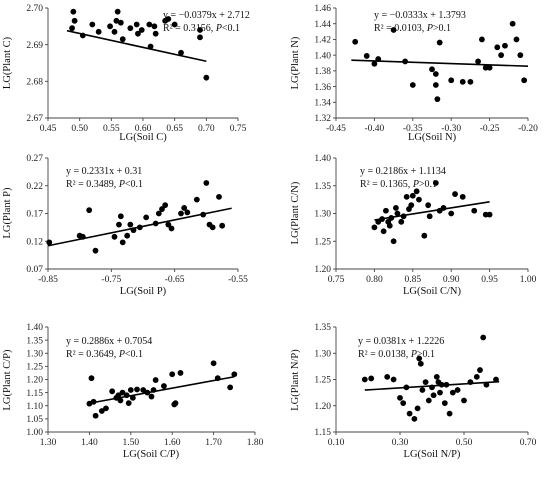 The width and height of the screenshot is (550, 480). I want to click on x-tick-label: -0.25, so click(490, 129).